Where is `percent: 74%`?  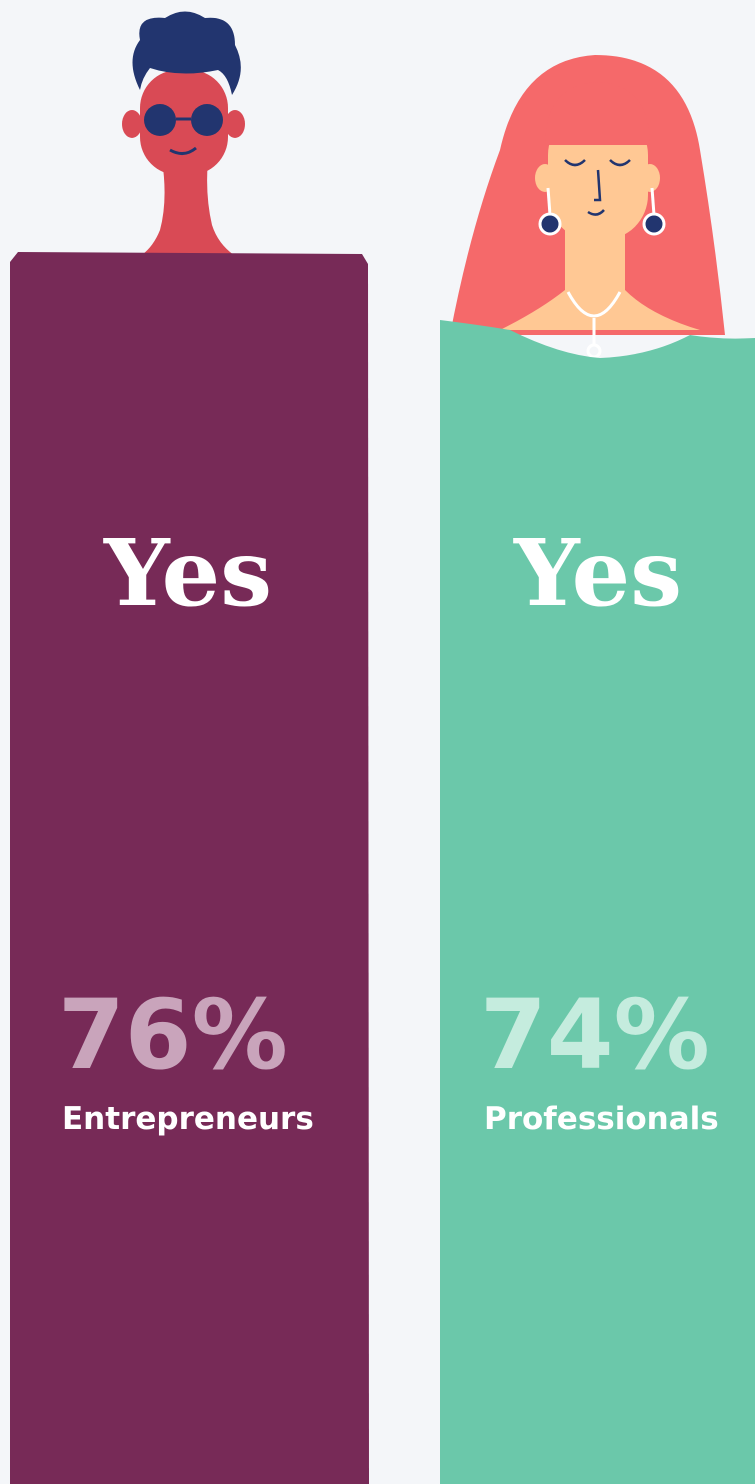
percent: 74% is located at coordinates (595, 1035).